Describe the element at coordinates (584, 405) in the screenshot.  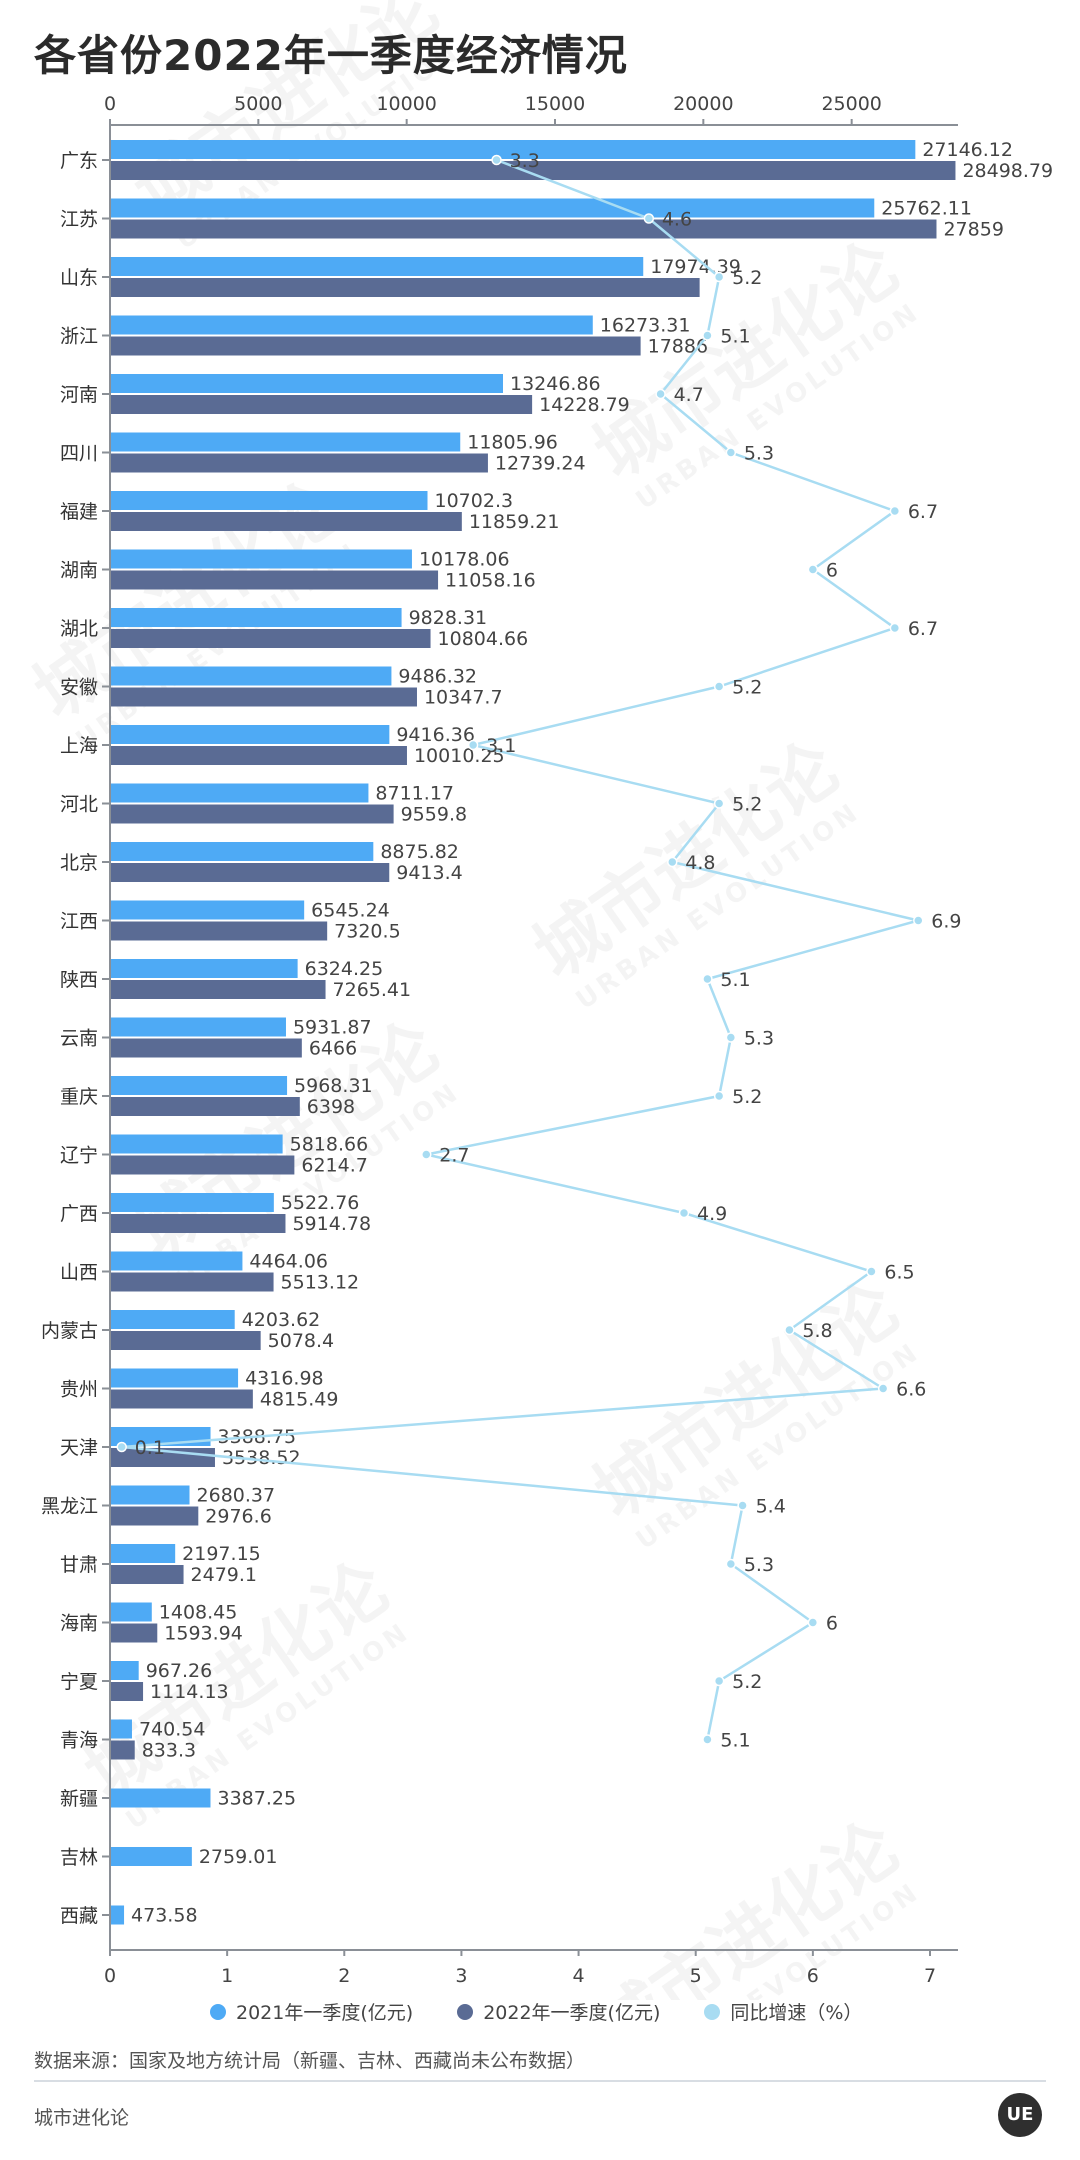
I see `bar-label-2022: 14228.79` at that location.